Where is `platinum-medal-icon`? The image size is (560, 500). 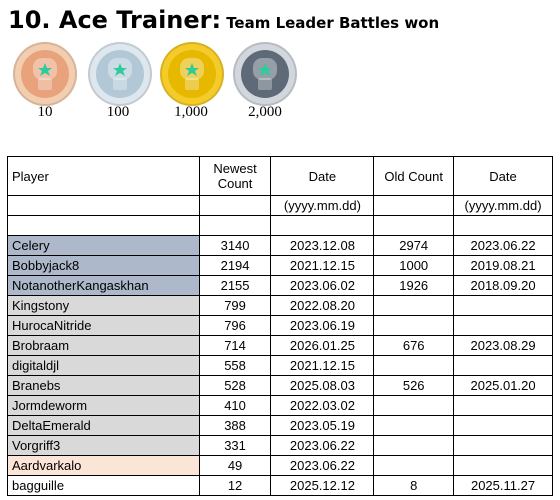
platinum-medal-icon is located at coordinates (265, 74).